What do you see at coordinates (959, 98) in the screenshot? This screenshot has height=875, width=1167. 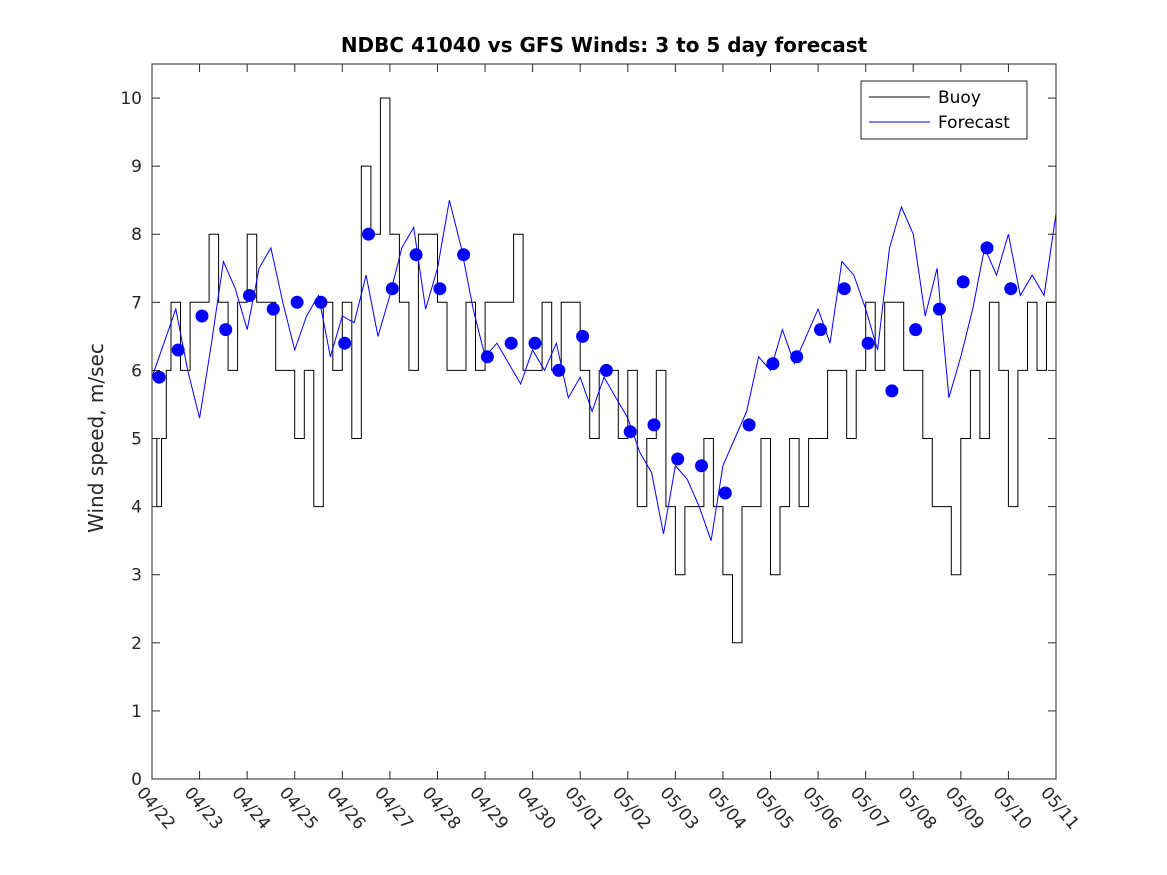 I see `legend-label-buoy: Buoy` at bounding box center [959, 98].